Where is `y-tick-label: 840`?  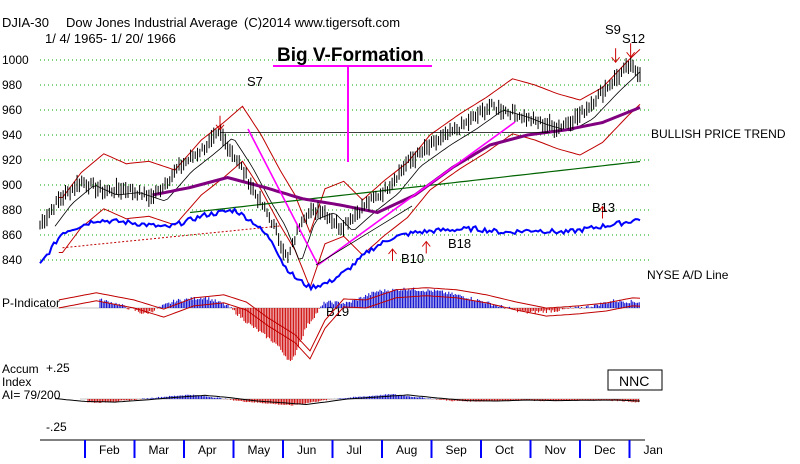 y-tick-label: 840 is located at coordinates (12, 260).